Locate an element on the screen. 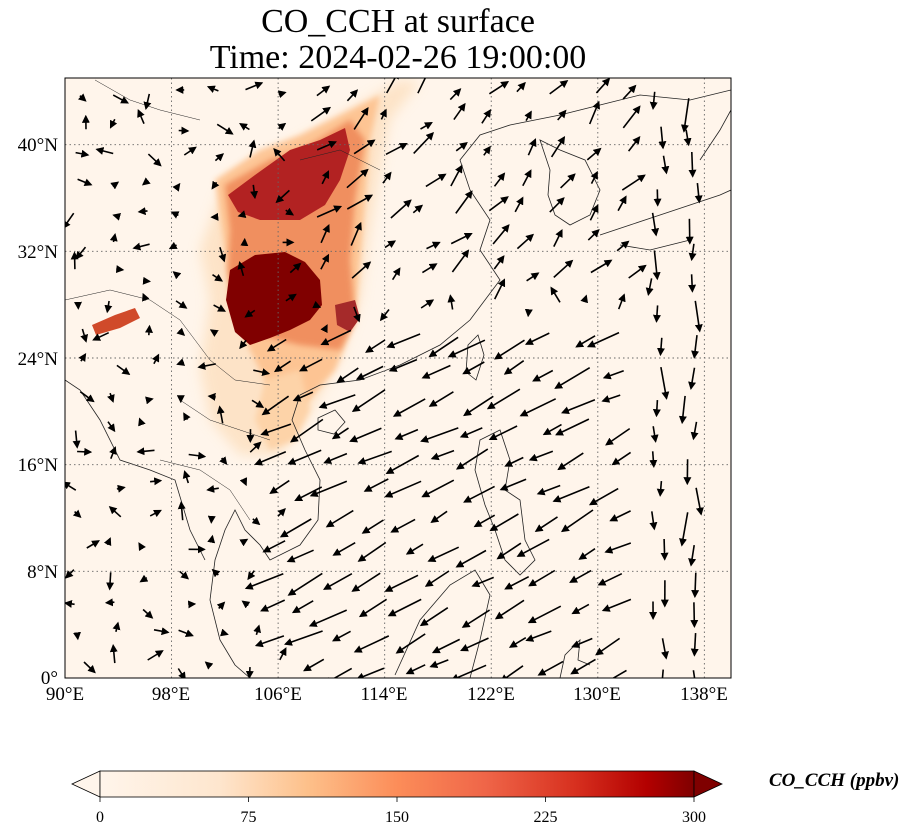  lon-tick-label: 122°E is located at coordinates (491, 694).